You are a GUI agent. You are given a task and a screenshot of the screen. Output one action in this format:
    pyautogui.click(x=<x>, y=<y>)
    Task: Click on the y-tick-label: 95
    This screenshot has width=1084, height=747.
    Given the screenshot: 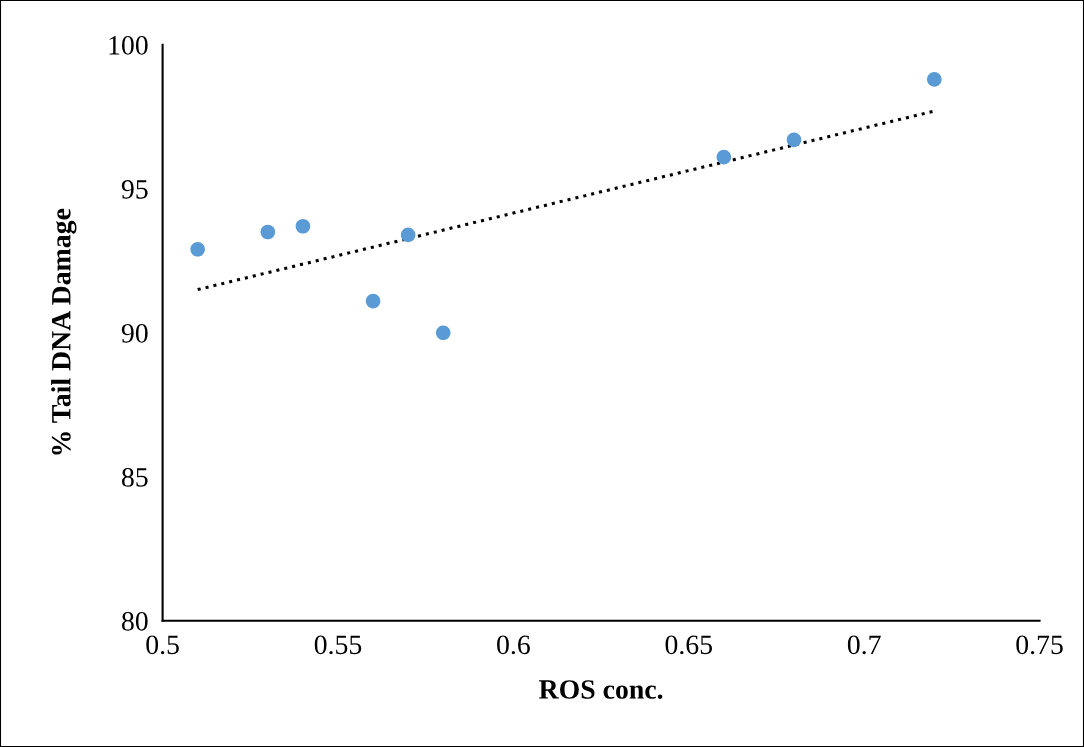 What is the action you would take?
    pyautogui.click(x=134, y=189)
    